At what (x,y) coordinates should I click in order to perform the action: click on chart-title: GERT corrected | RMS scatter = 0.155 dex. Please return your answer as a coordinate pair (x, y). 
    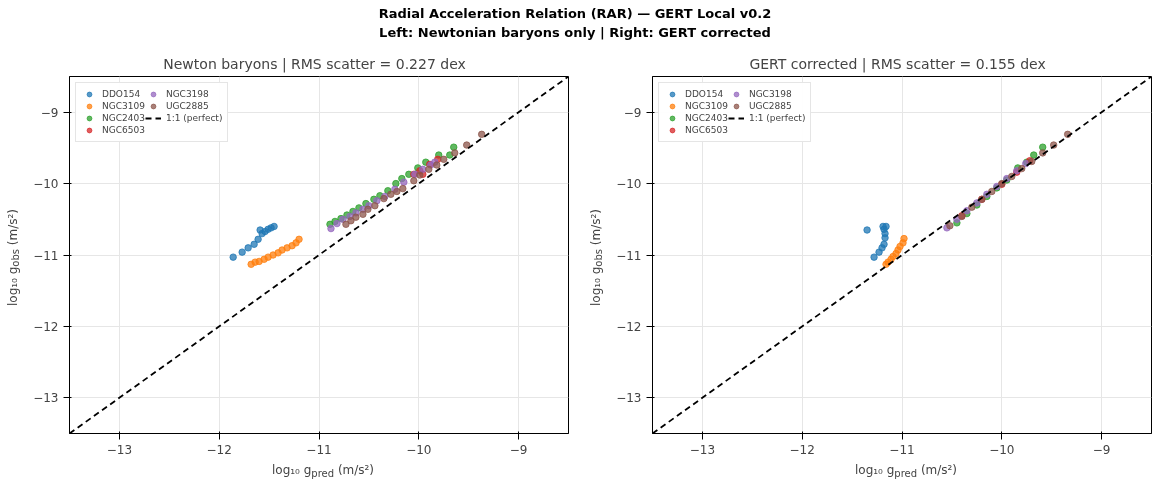
    Looking at the image, I should click on (897, 64).